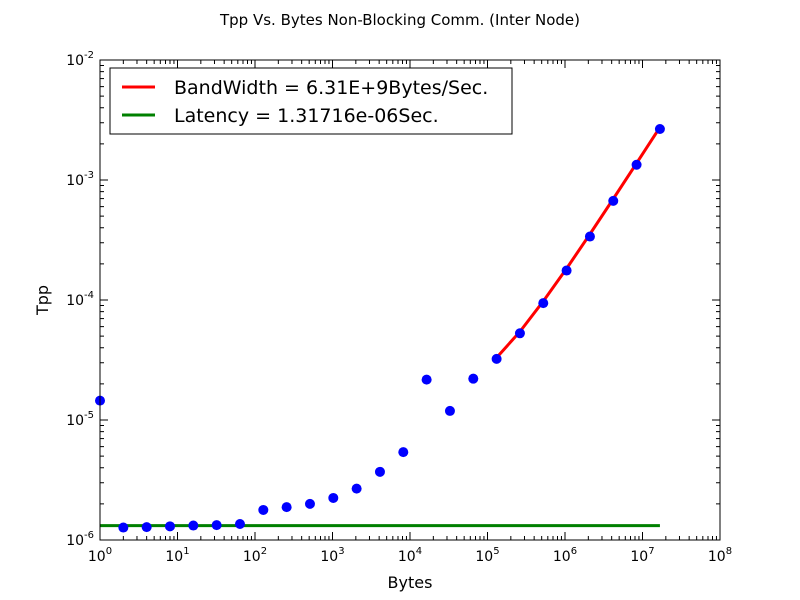  I want to click on x-tick-label: 10⁵, so click(487, 555).